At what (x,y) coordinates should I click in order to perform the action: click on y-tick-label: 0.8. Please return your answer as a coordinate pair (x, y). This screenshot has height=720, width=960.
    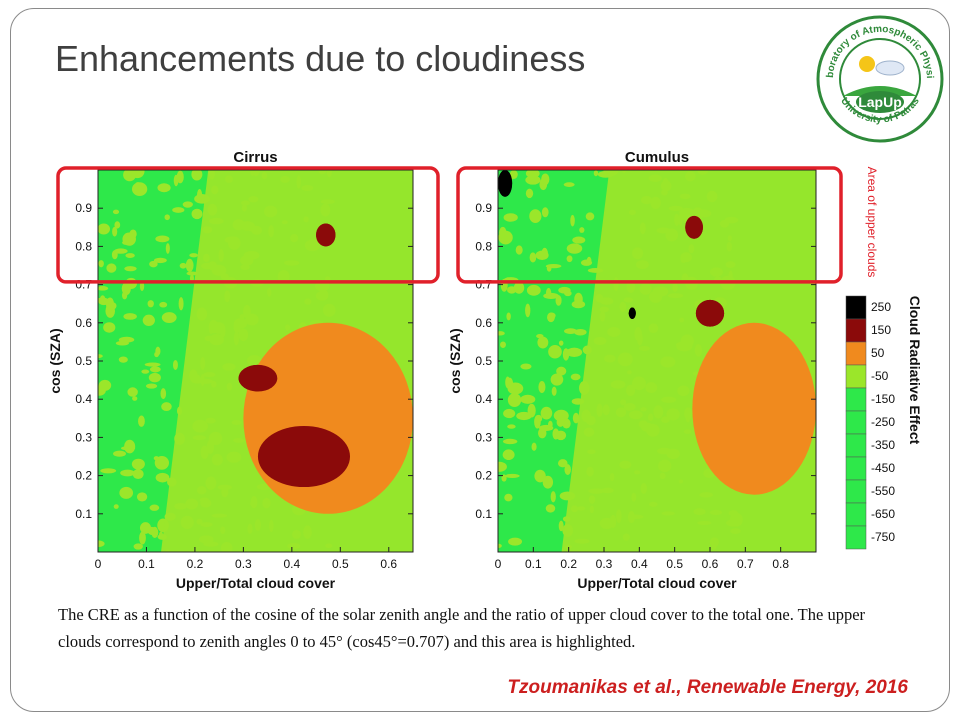
    Looking at the image, I should click on (483, 246).